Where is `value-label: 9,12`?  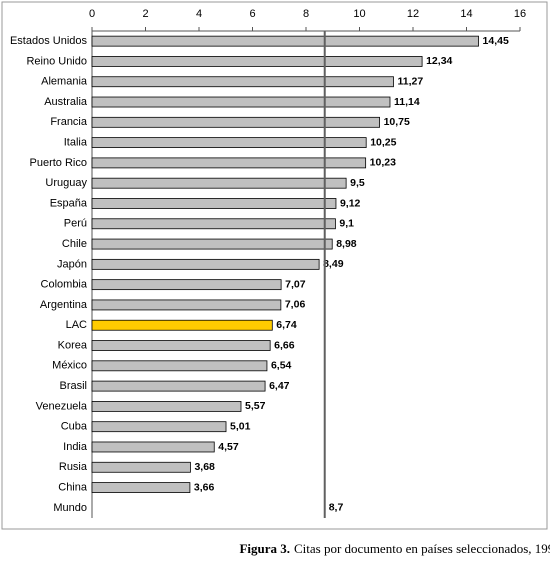
value-label: 9,12 is located at coordinates (350, 203).